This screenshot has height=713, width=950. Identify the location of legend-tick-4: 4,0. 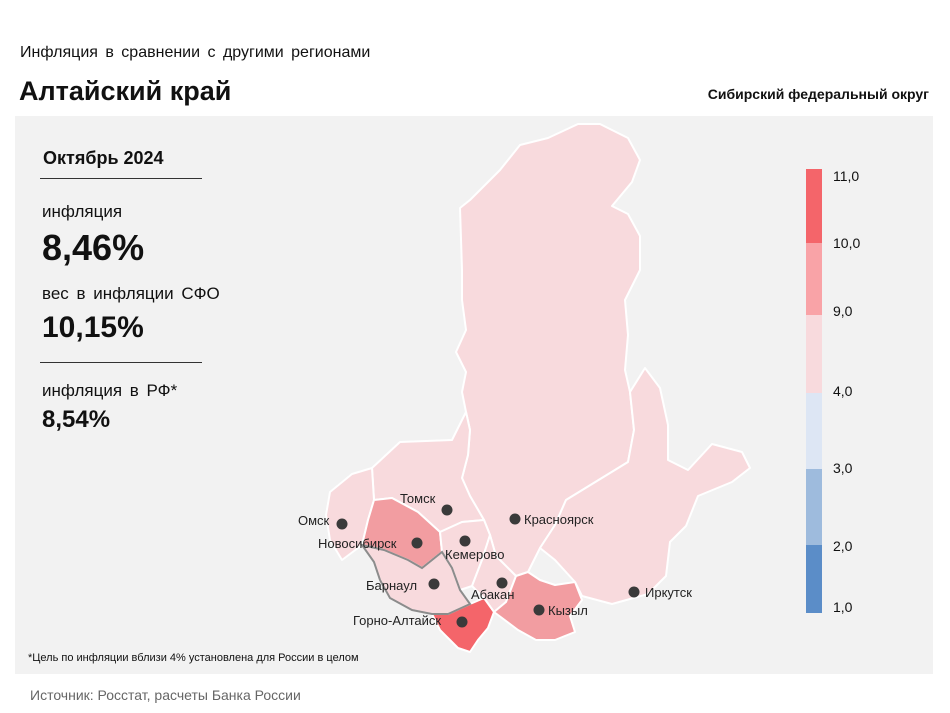
(843, 391).